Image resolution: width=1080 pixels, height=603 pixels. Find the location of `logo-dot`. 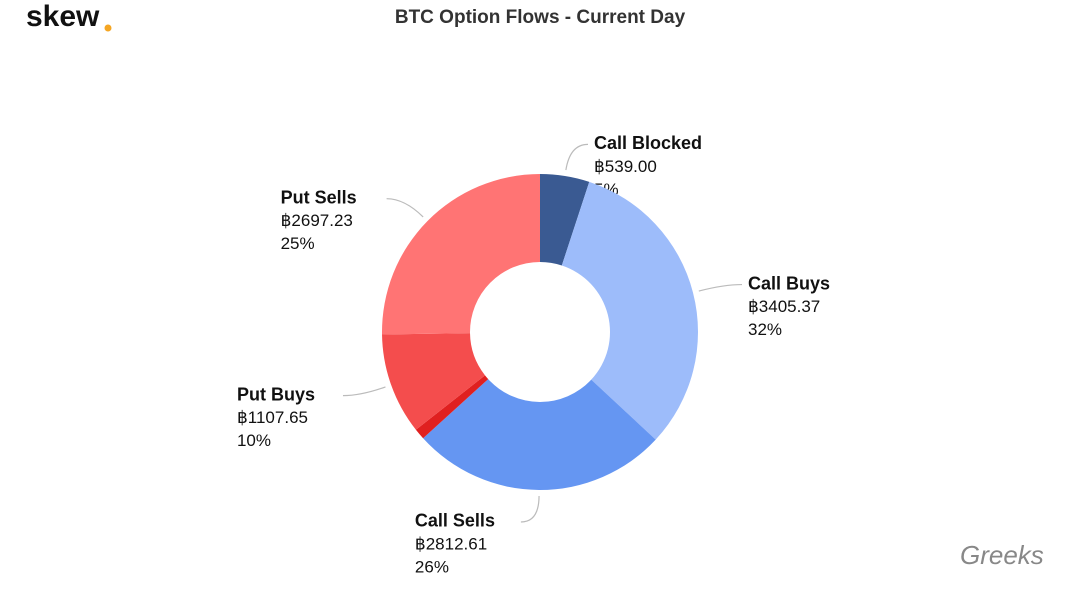

logo-dot is located at coordinates (108, 28).